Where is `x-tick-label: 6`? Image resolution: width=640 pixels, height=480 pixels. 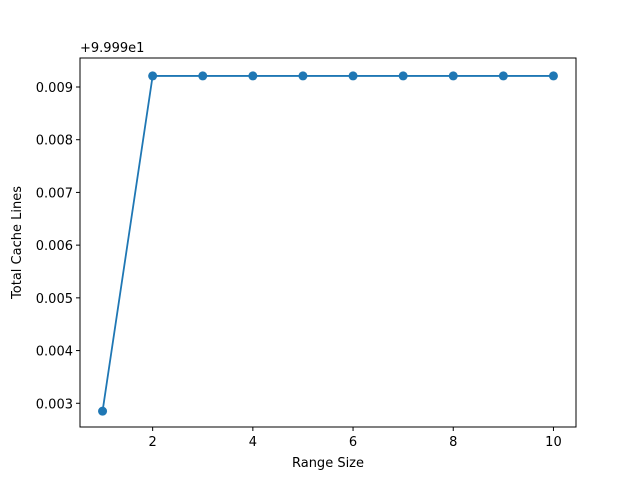
x-tick-label: 6 is located at coordinates (353, 442).